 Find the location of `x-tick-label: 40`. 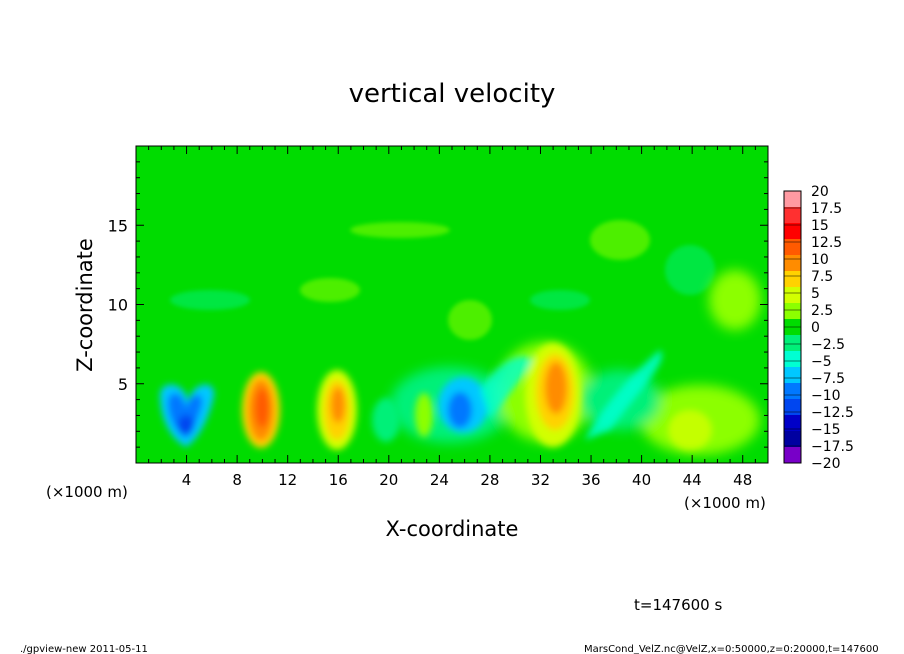

x-tick-label: 40 is located at coordinates (641, 480).